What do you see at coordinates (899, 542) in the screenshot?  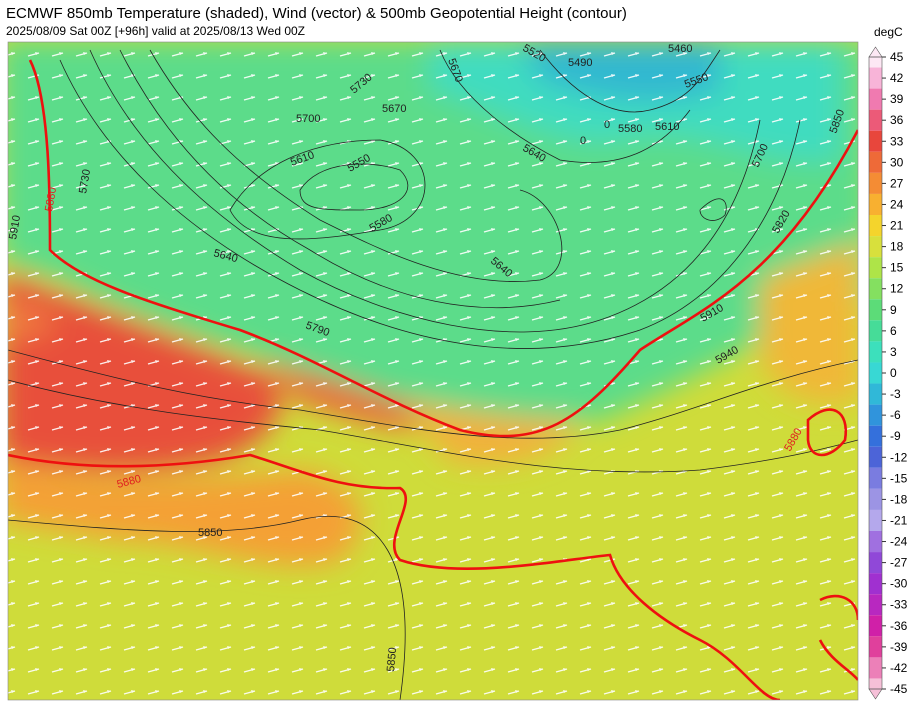 I see `colorbar-tick-label: -24` at bounding box center [899, 542].